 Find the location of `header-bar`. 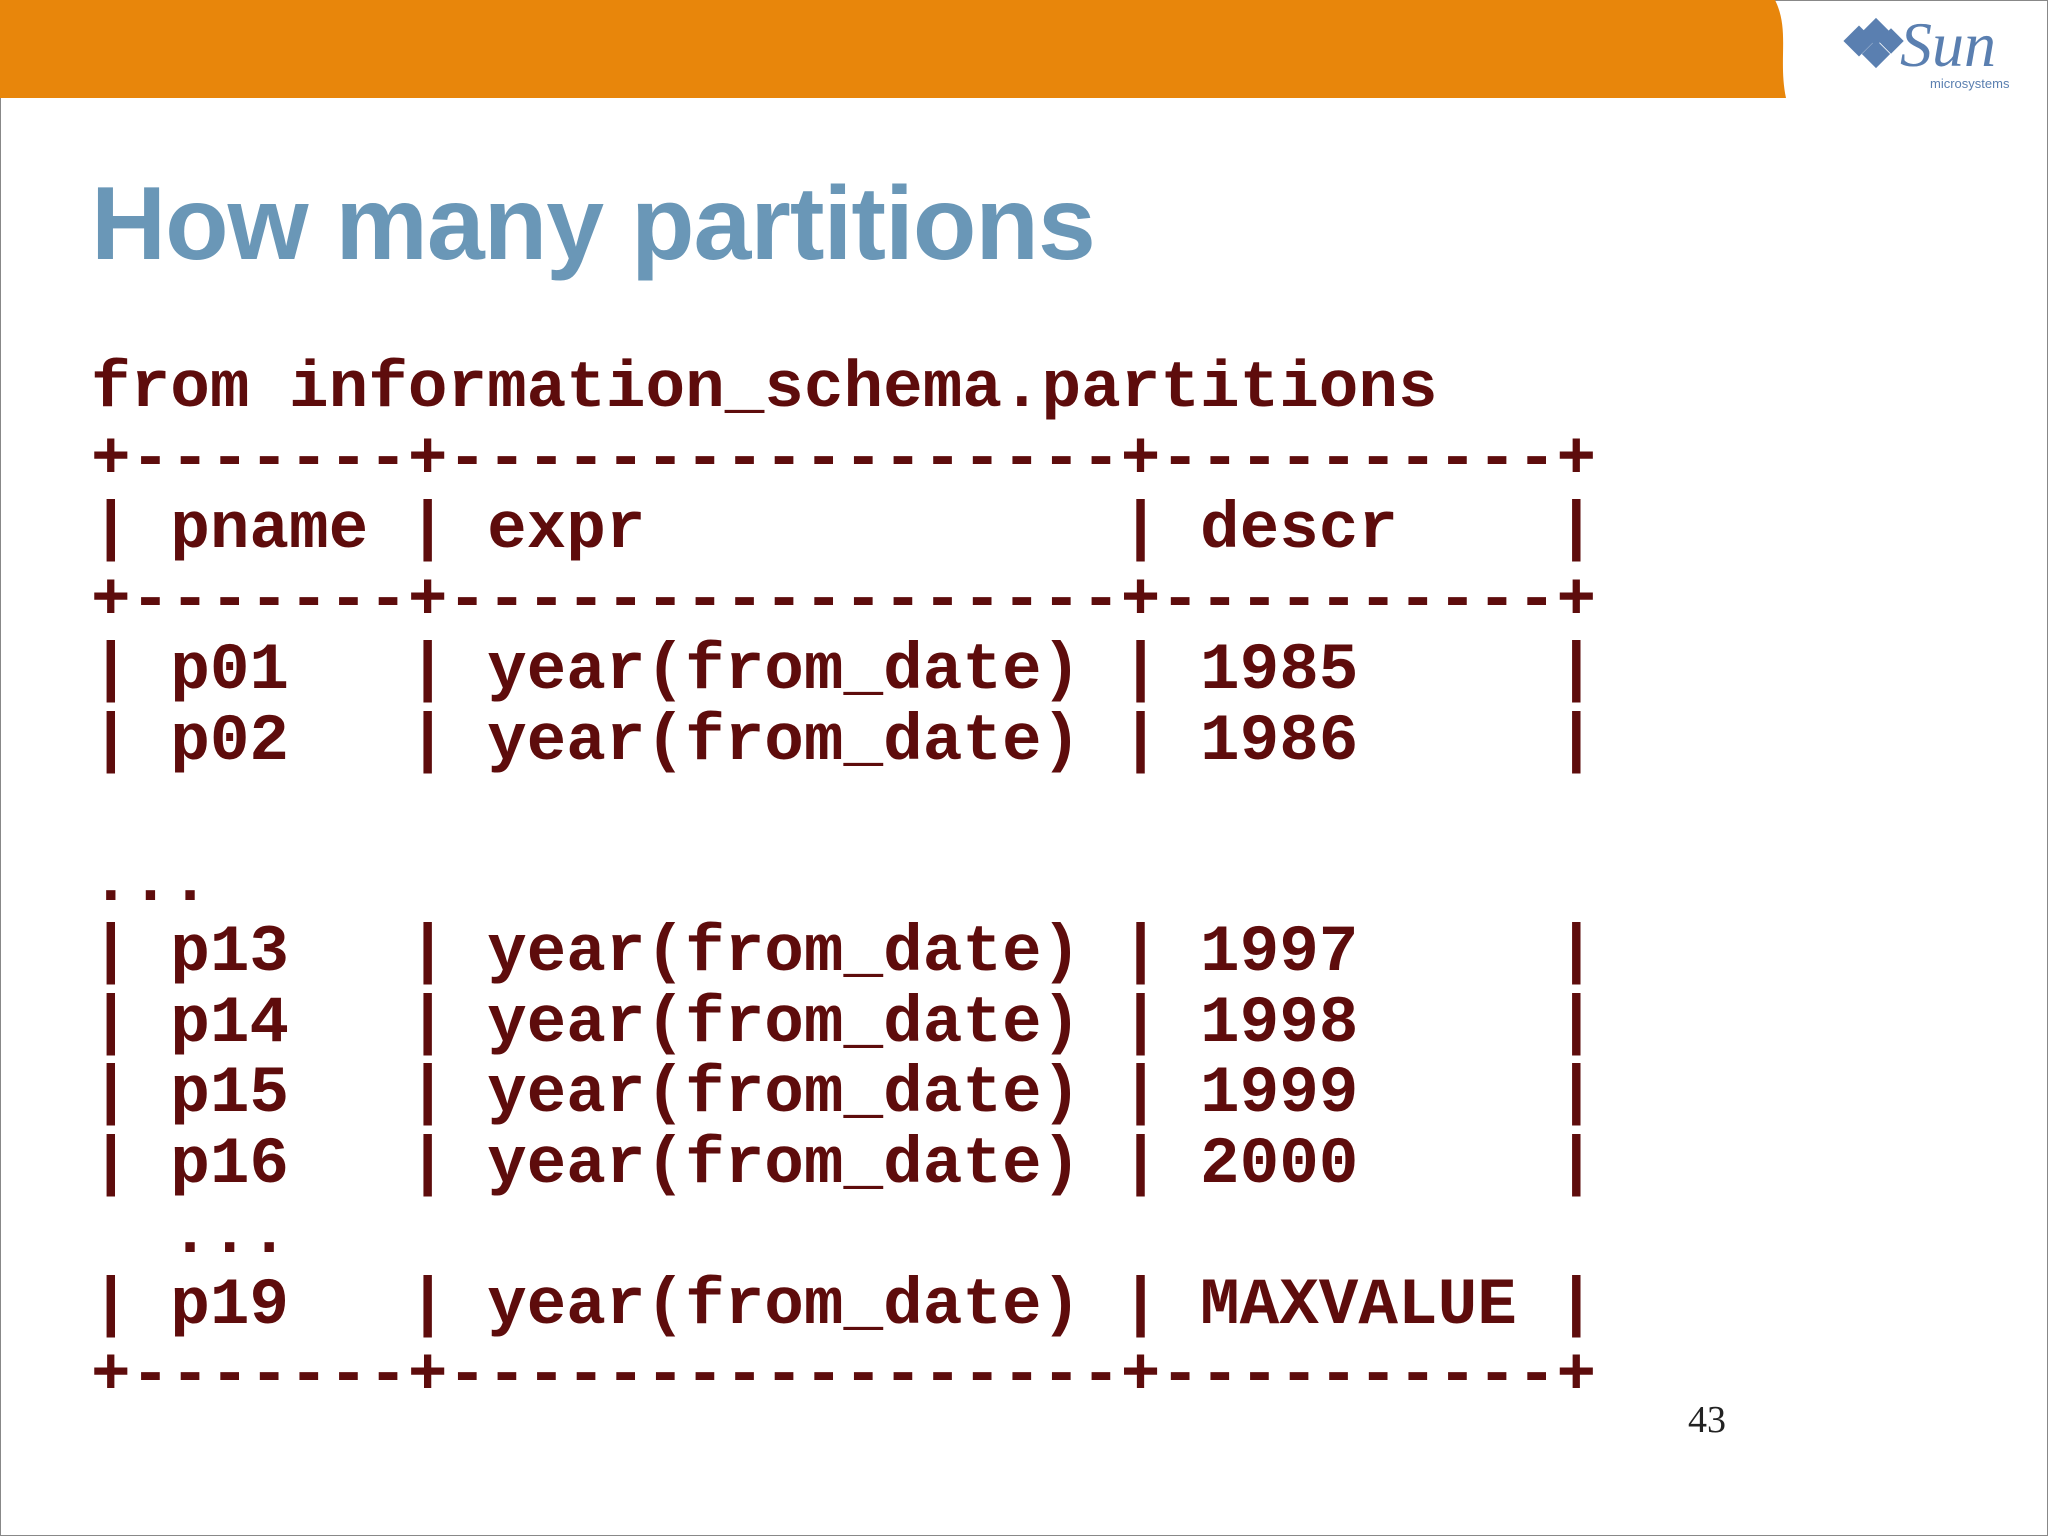

header-bar is located at coordinates (952, 49).